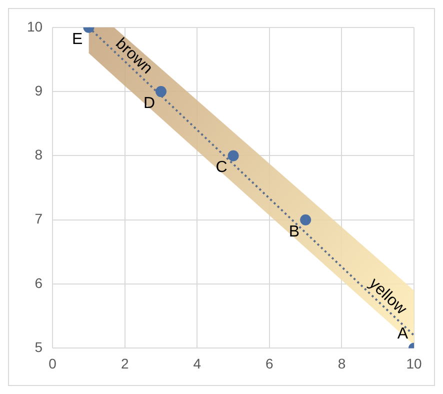 The height and width of the screenshot is (394, 443). I want to click on annotation: D, so click(149, 103).